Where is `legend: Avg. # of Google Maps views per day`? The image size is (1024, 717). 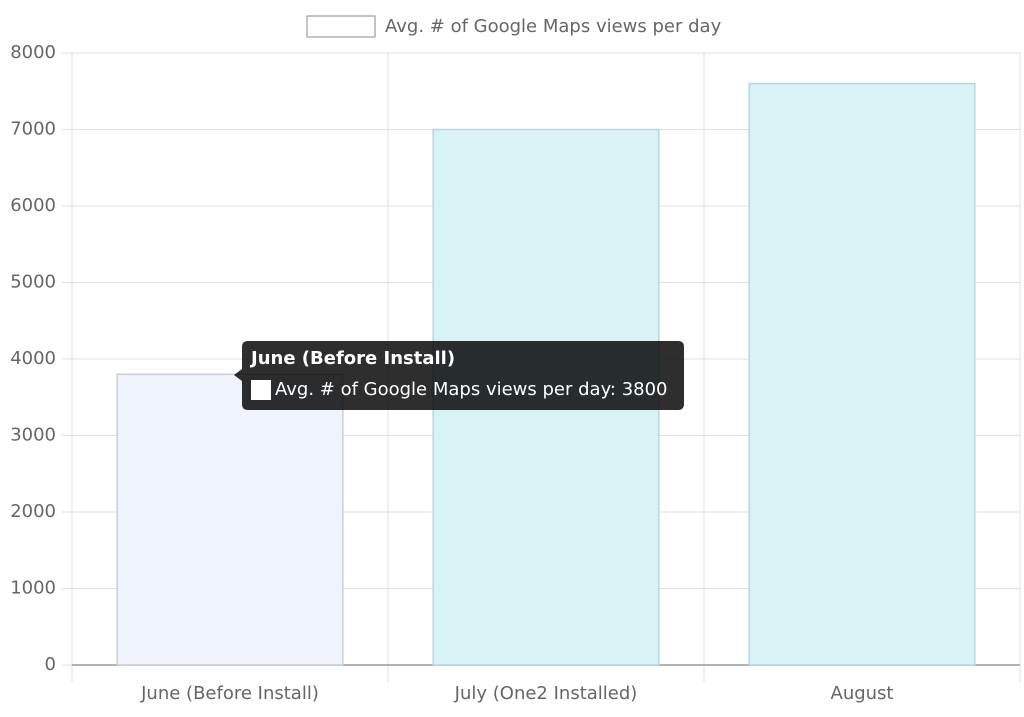
legend: Avg. # of Google Maps views per day is located at coordinates (514, 26).